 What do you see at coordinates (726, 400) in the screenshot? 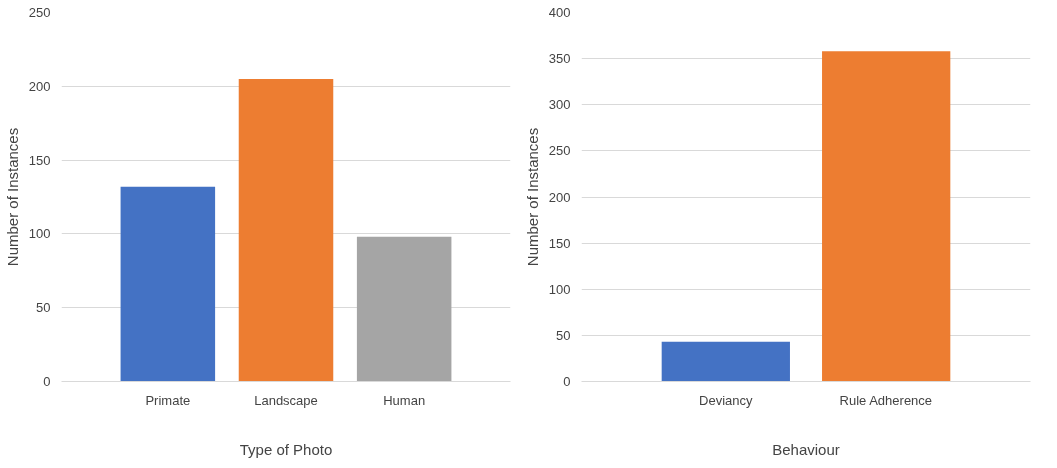
I see `x-tick-label: Deviancy` at bounding box center [726, 400].